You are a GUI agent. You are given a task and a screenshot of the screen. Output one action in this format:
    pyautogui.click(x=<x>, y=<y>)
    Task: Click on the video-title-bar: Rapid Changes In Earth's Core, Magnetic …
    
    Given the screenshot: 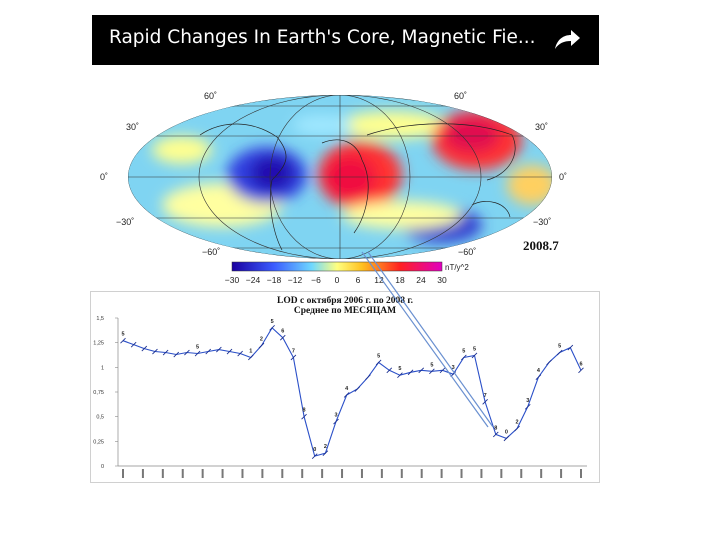 What is the action you would take?
    pyautogui.click(x=345, y=40)
    